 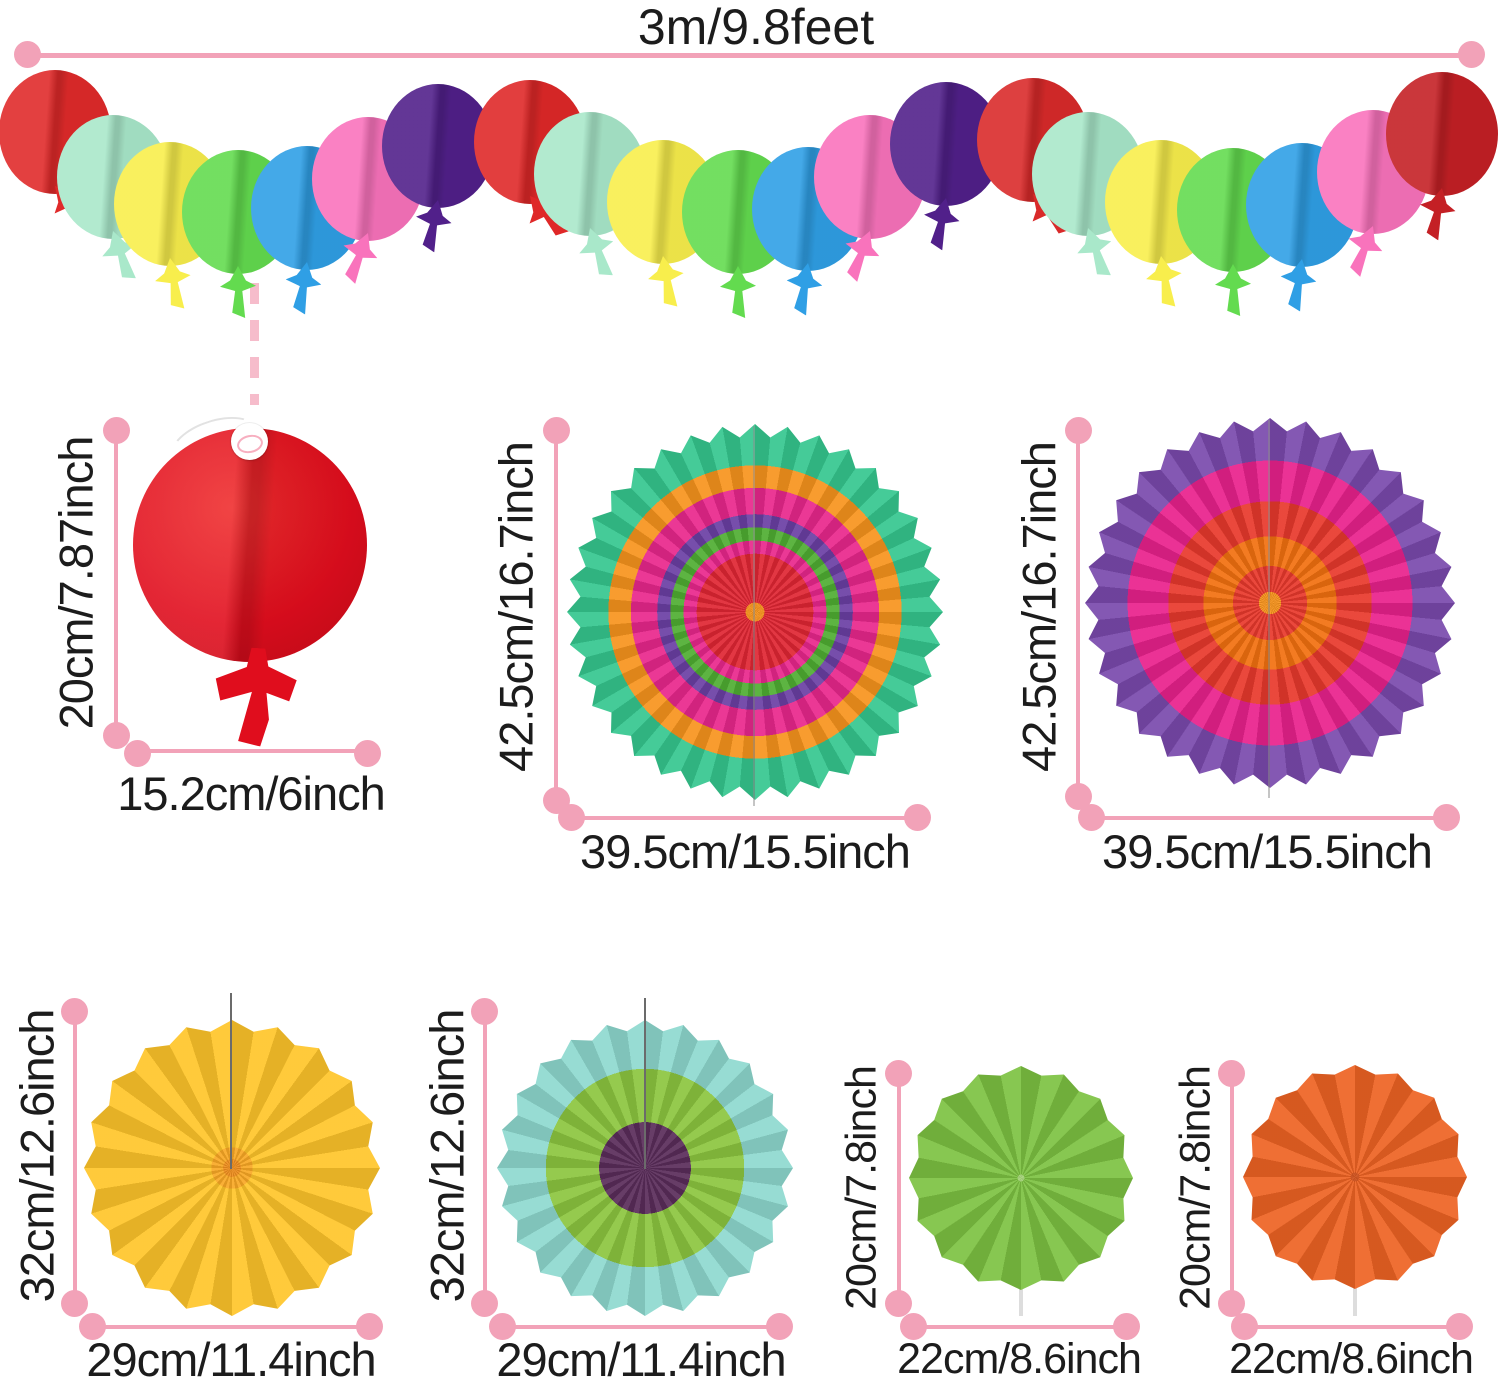 I want to click on fan1-height-line, so click(x=556, y=614).